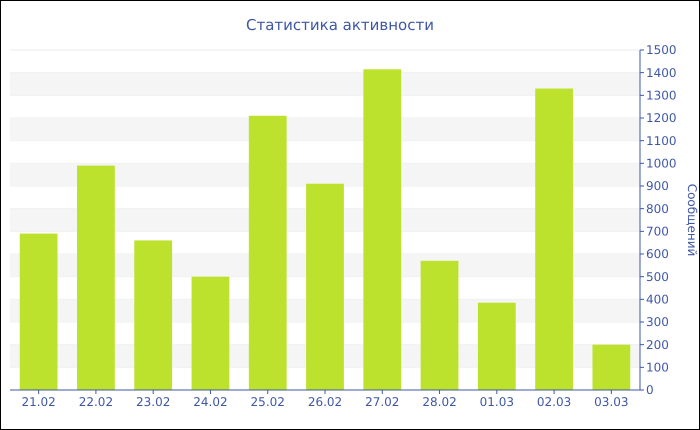  What do you see at coordinates (657, 254) in the screenshot?
I see `y2-tick-label: 600` at bounding box center [657, 254].